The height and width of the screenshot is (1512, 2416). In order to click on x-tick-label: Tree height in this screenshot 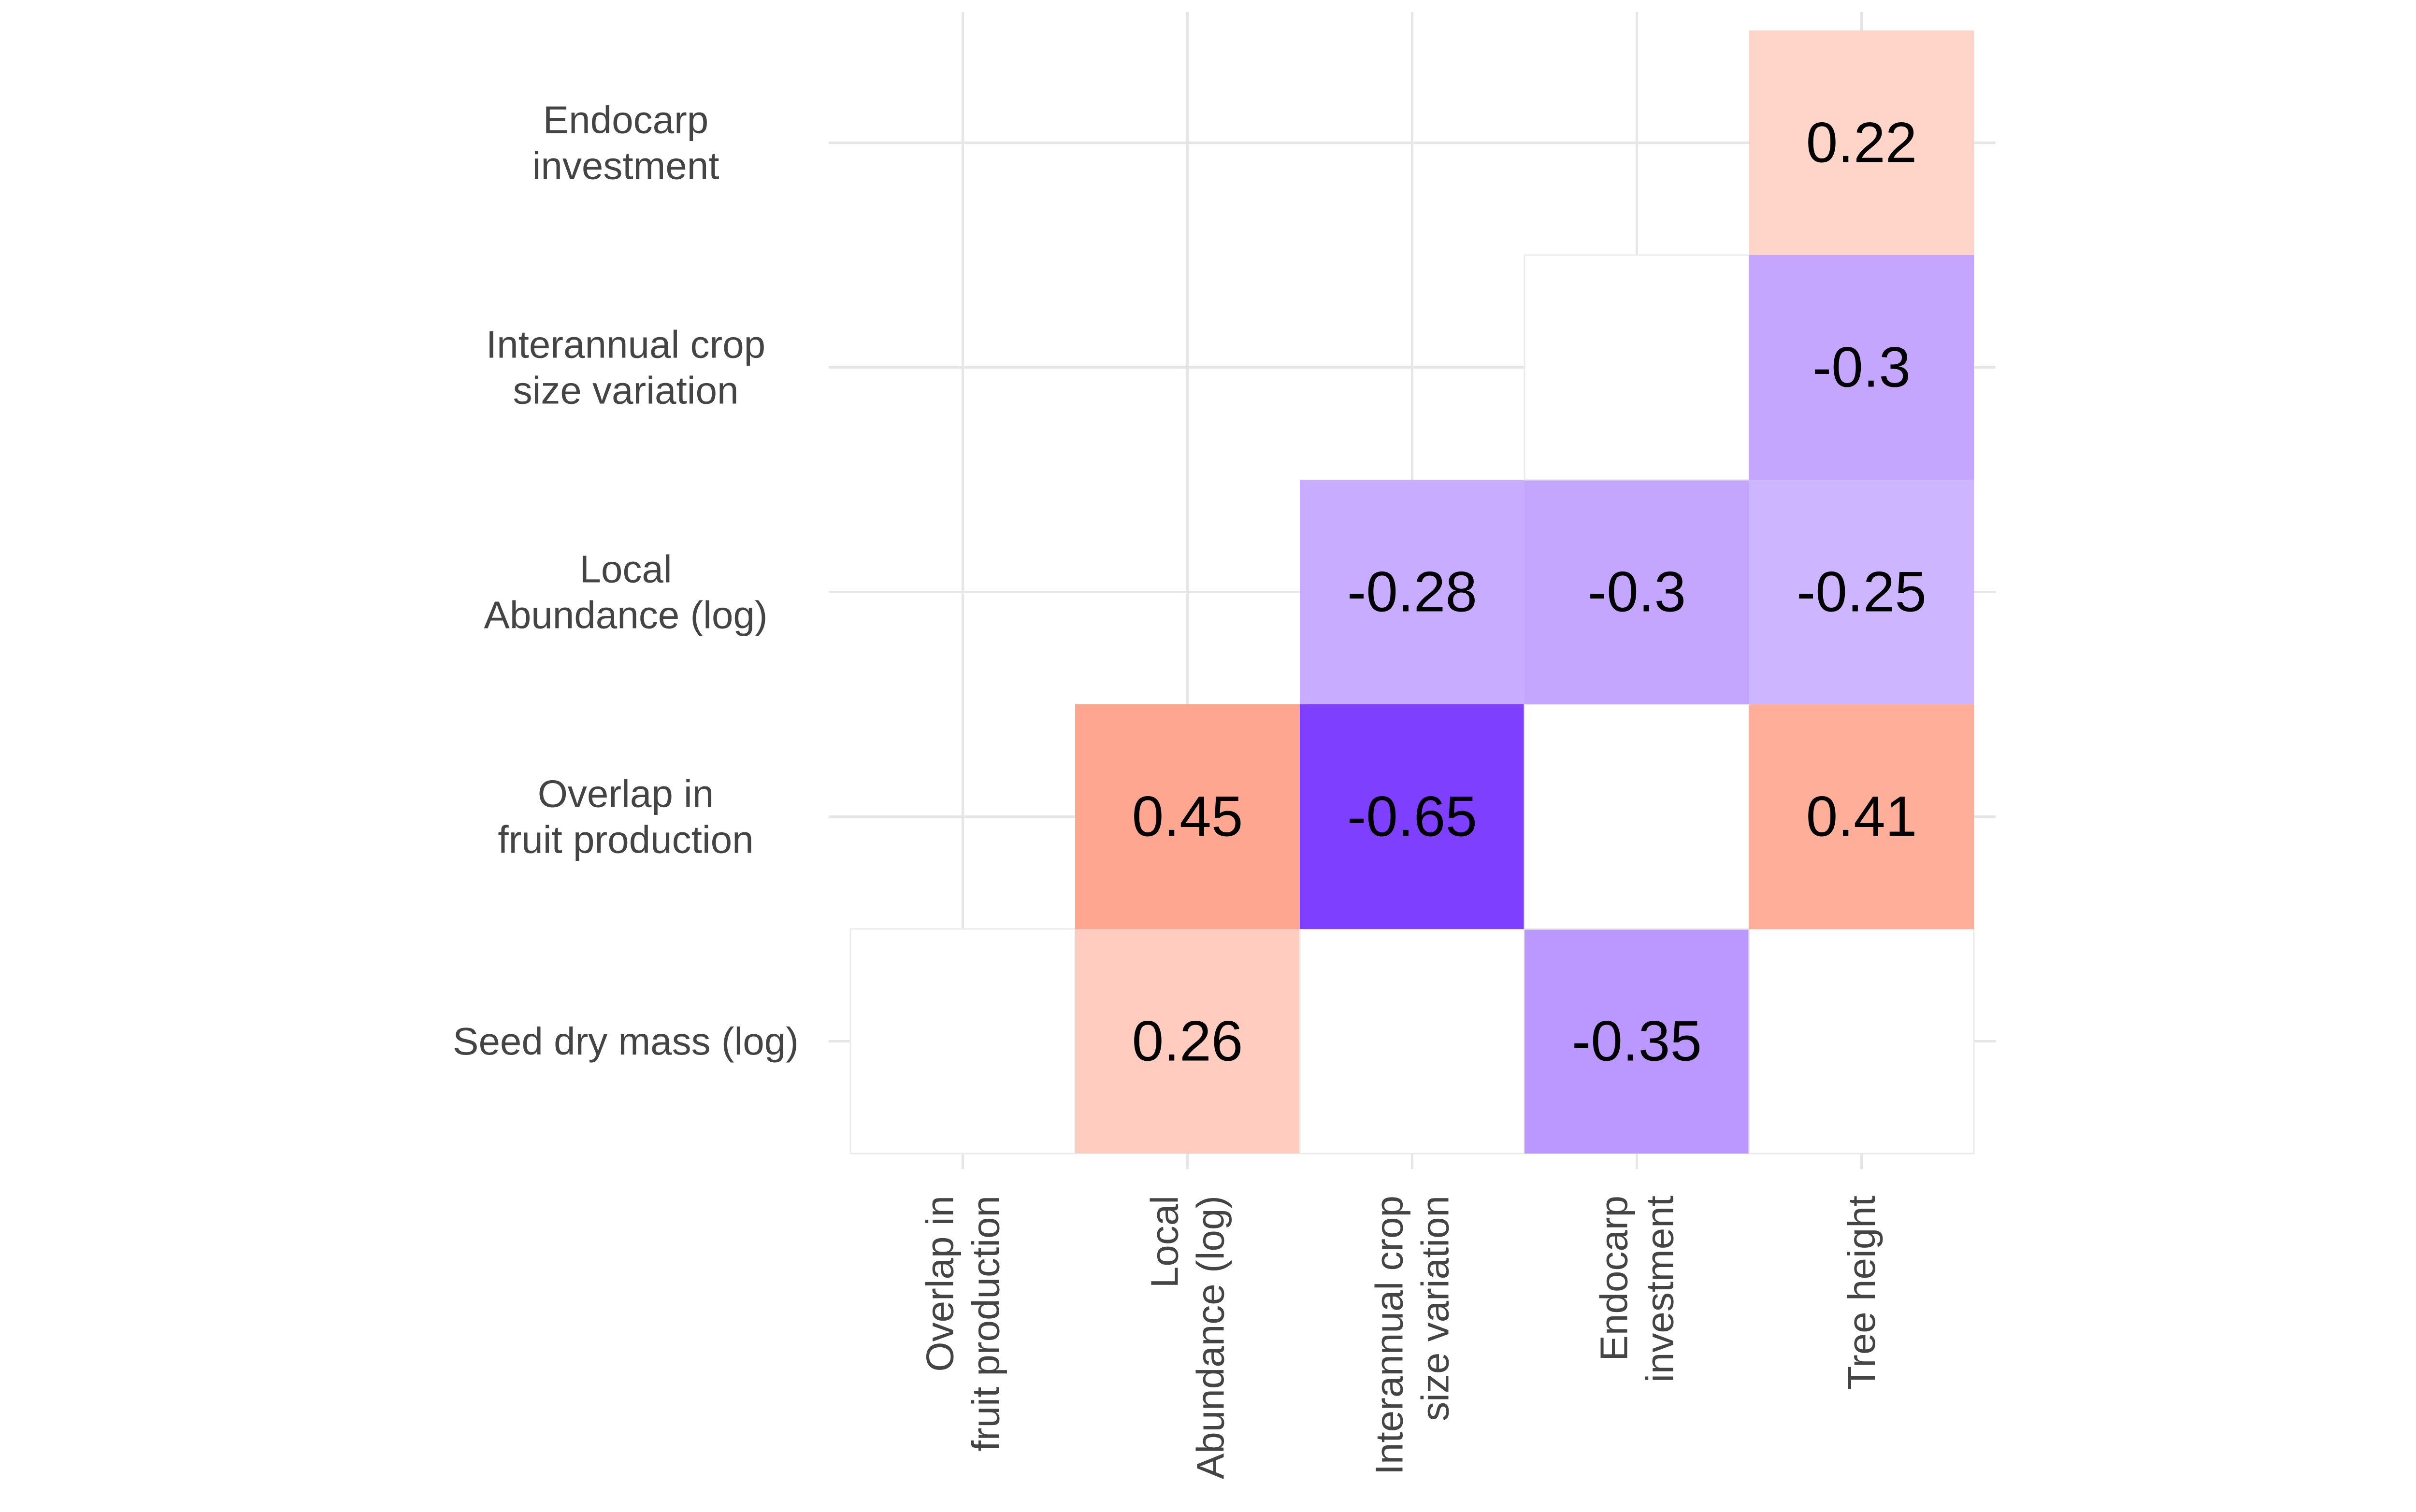, I will do `click(1861, 1293)`.